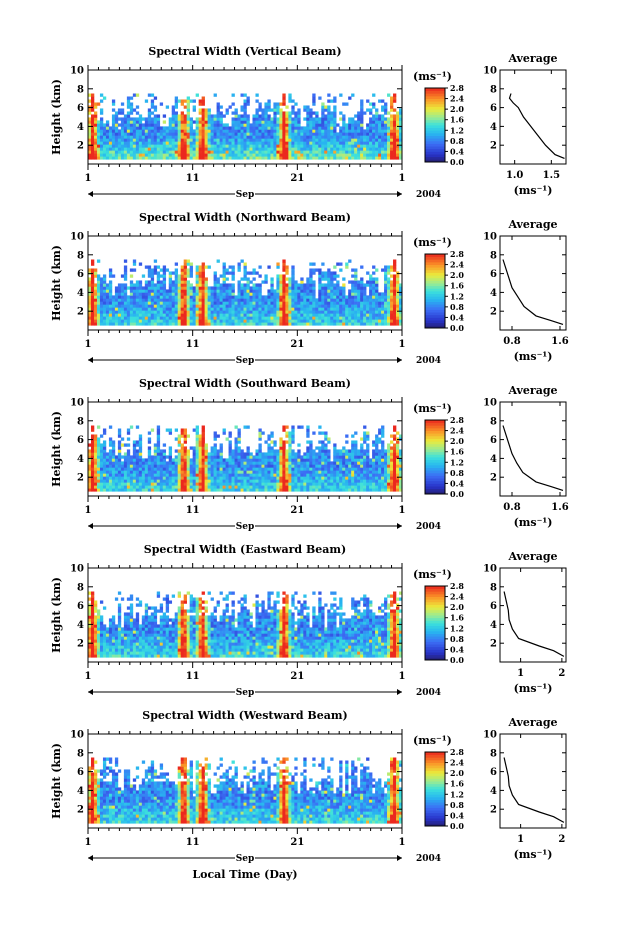 The height and width of the screenshot is (931, 619). Describe the element at coordinates (80, 293) in the screenshot. I see `ytick-label: 4` at that location.